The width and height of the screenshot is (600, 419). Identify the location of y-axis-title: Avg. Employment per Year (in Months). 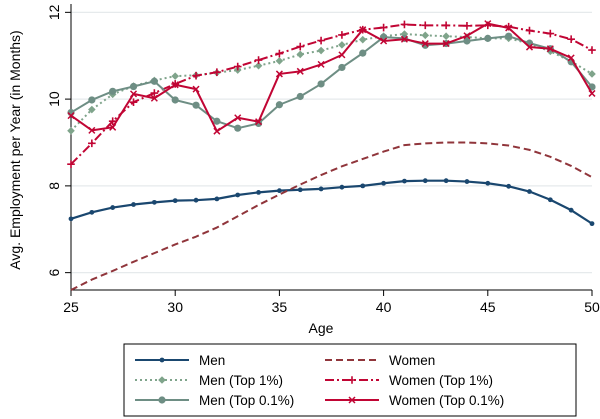
(15, 149).